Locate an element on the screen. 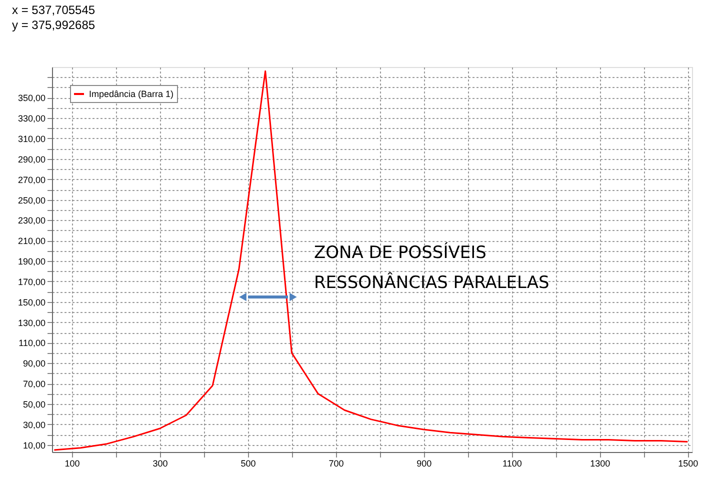  text: x = 537,705545 y = 375,992685 is located at coordinates (54, 17).